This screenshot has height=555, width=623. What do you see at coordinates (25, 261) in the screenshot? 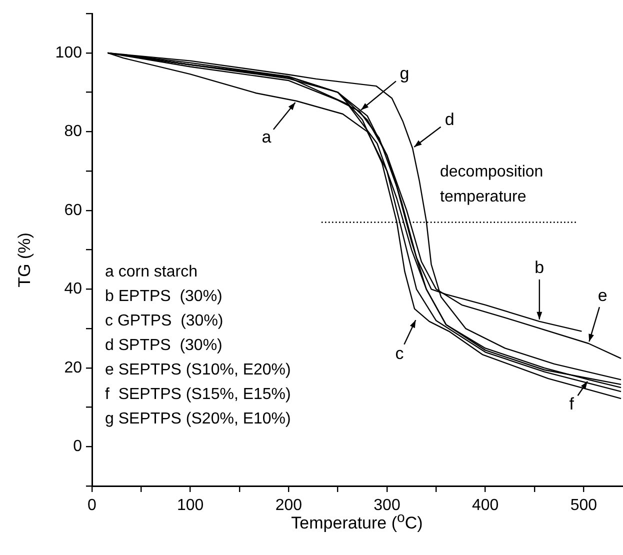
I see `y-axis-title: TG (%)` at bounding box center [25, 261].